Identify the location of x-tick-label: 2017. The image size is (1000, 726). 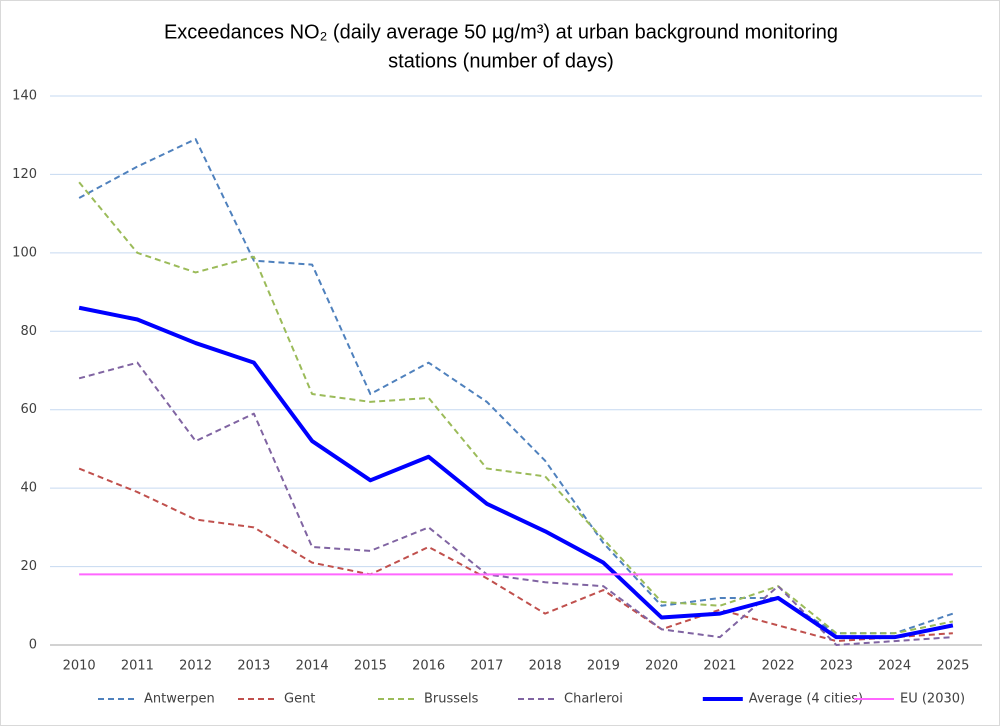
(486, 666).